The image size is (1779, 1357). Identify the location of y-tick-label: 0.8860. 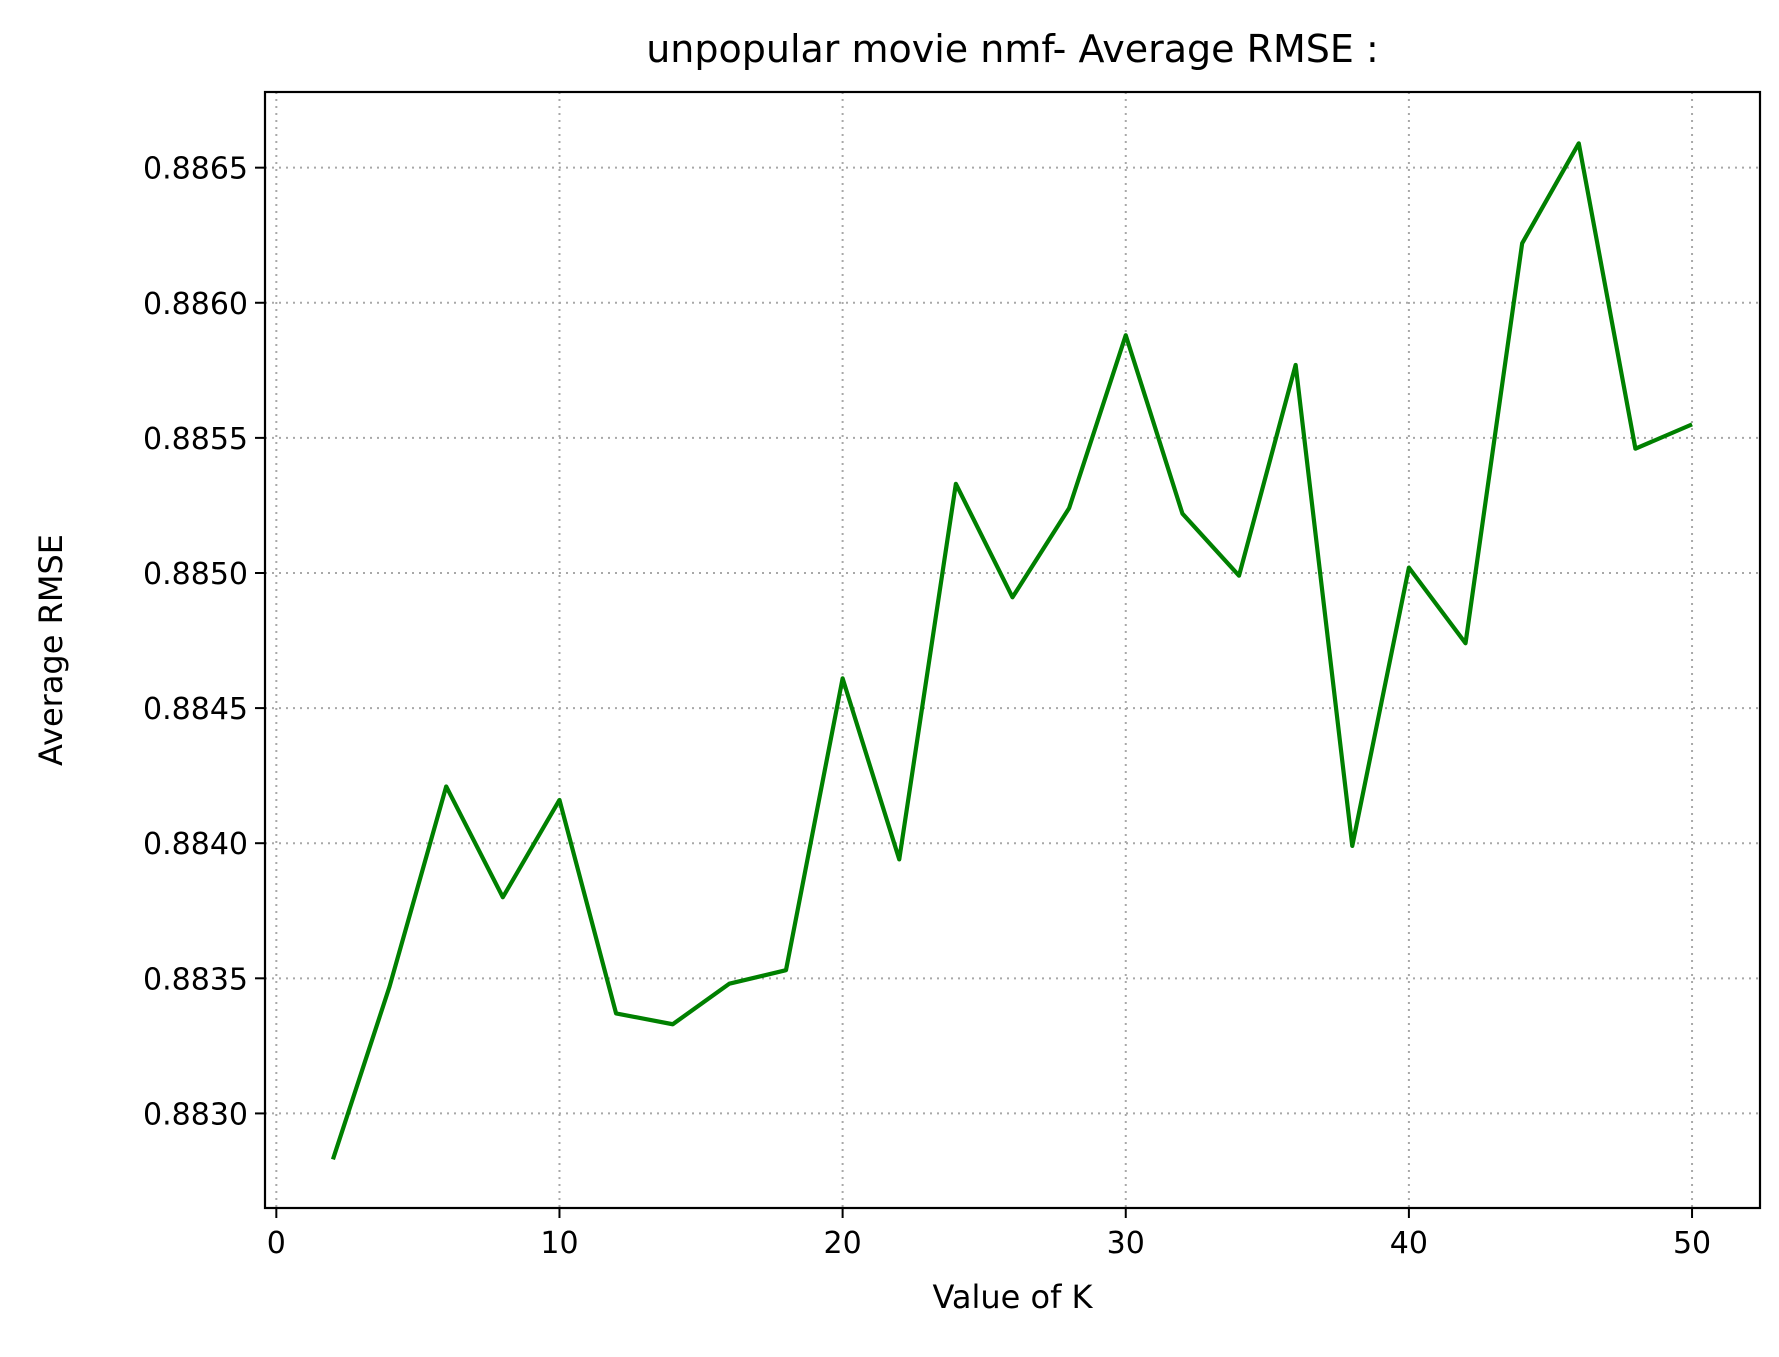
(195, 304).